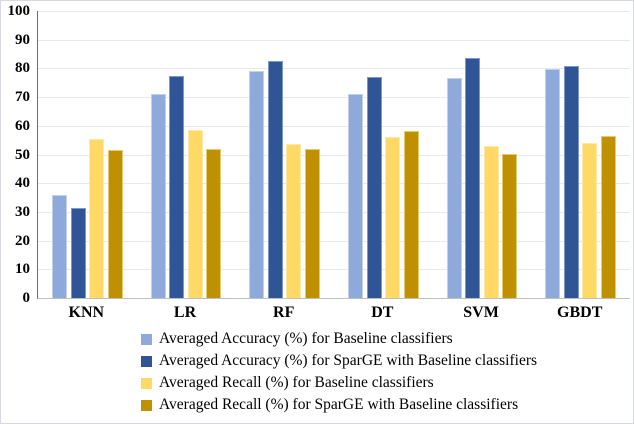  What do you see at coordinates (177, 186) in the screenshot?
I see `bar-series2-lr` at bounding box center [177, 186].